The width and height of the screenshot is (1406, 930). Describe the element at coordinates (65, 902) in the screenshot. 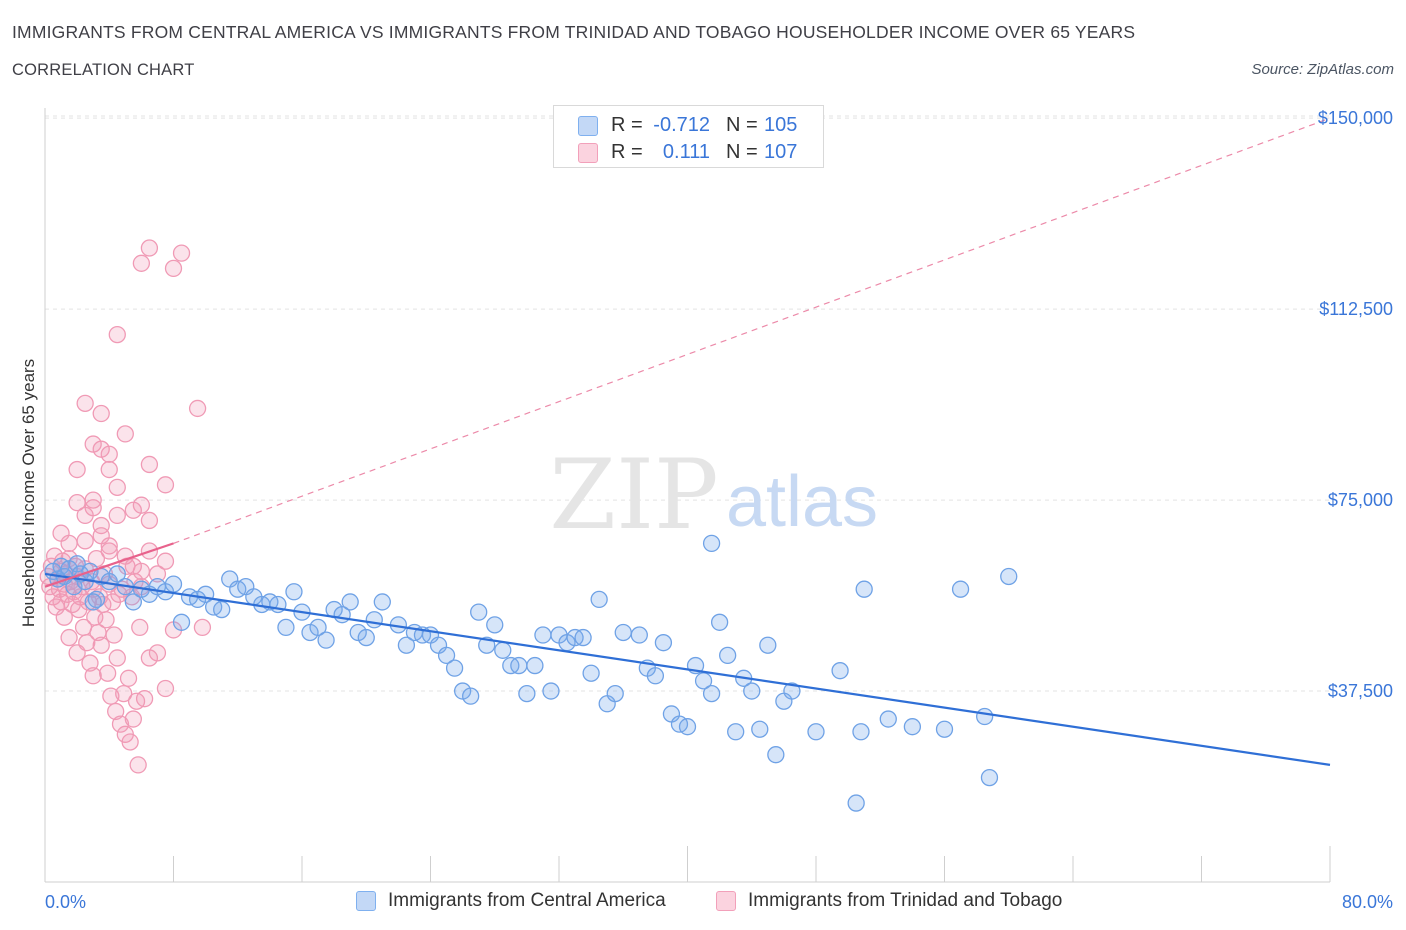

I see `x-tick-label: 0.0%` at that location.